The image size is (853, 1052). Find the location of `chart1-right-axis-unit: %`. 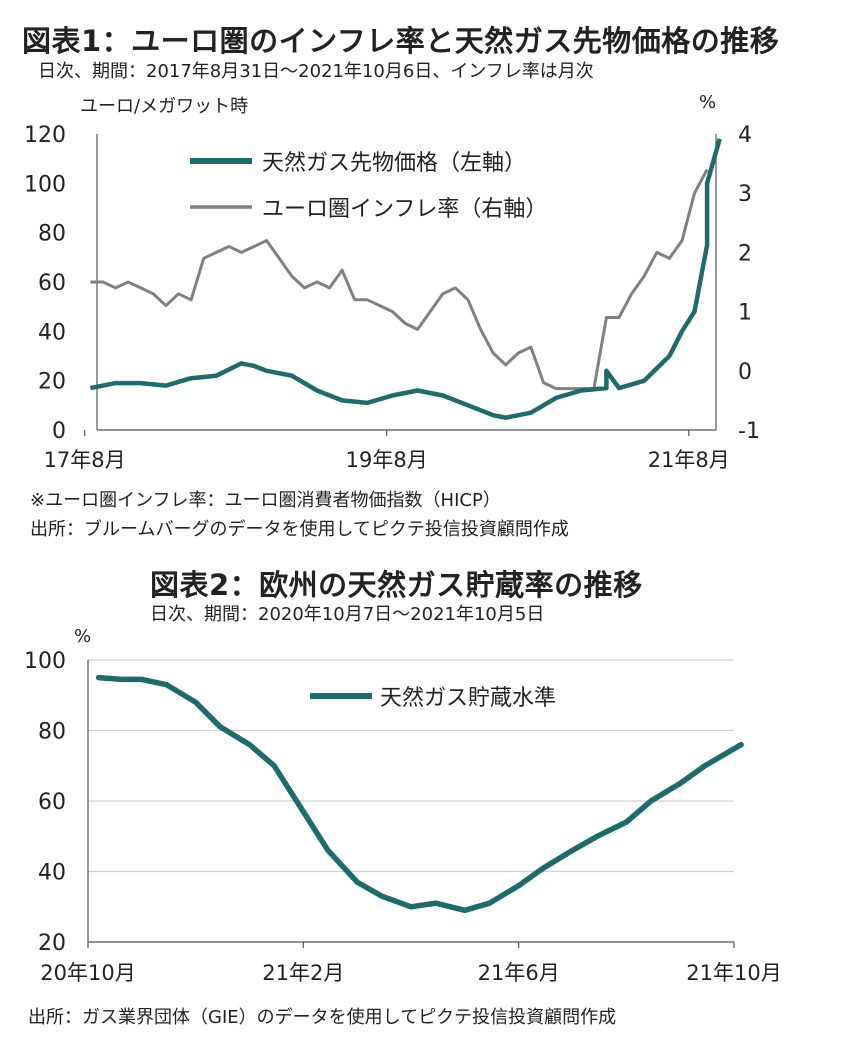

chart1-right-axis-unit: % is located at coordinates (708, 102).